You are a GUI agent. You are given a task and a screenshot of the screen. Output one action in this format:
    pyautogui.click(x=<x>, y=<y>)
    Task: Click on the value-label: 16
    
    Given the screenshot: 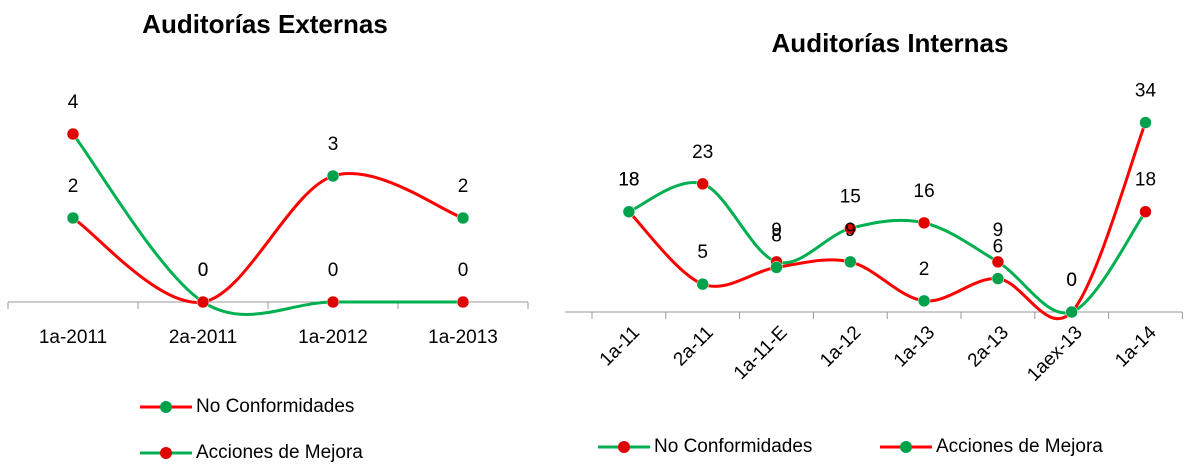 What is the action you would take?
    pyautogui.click(x=924, y=191)
    